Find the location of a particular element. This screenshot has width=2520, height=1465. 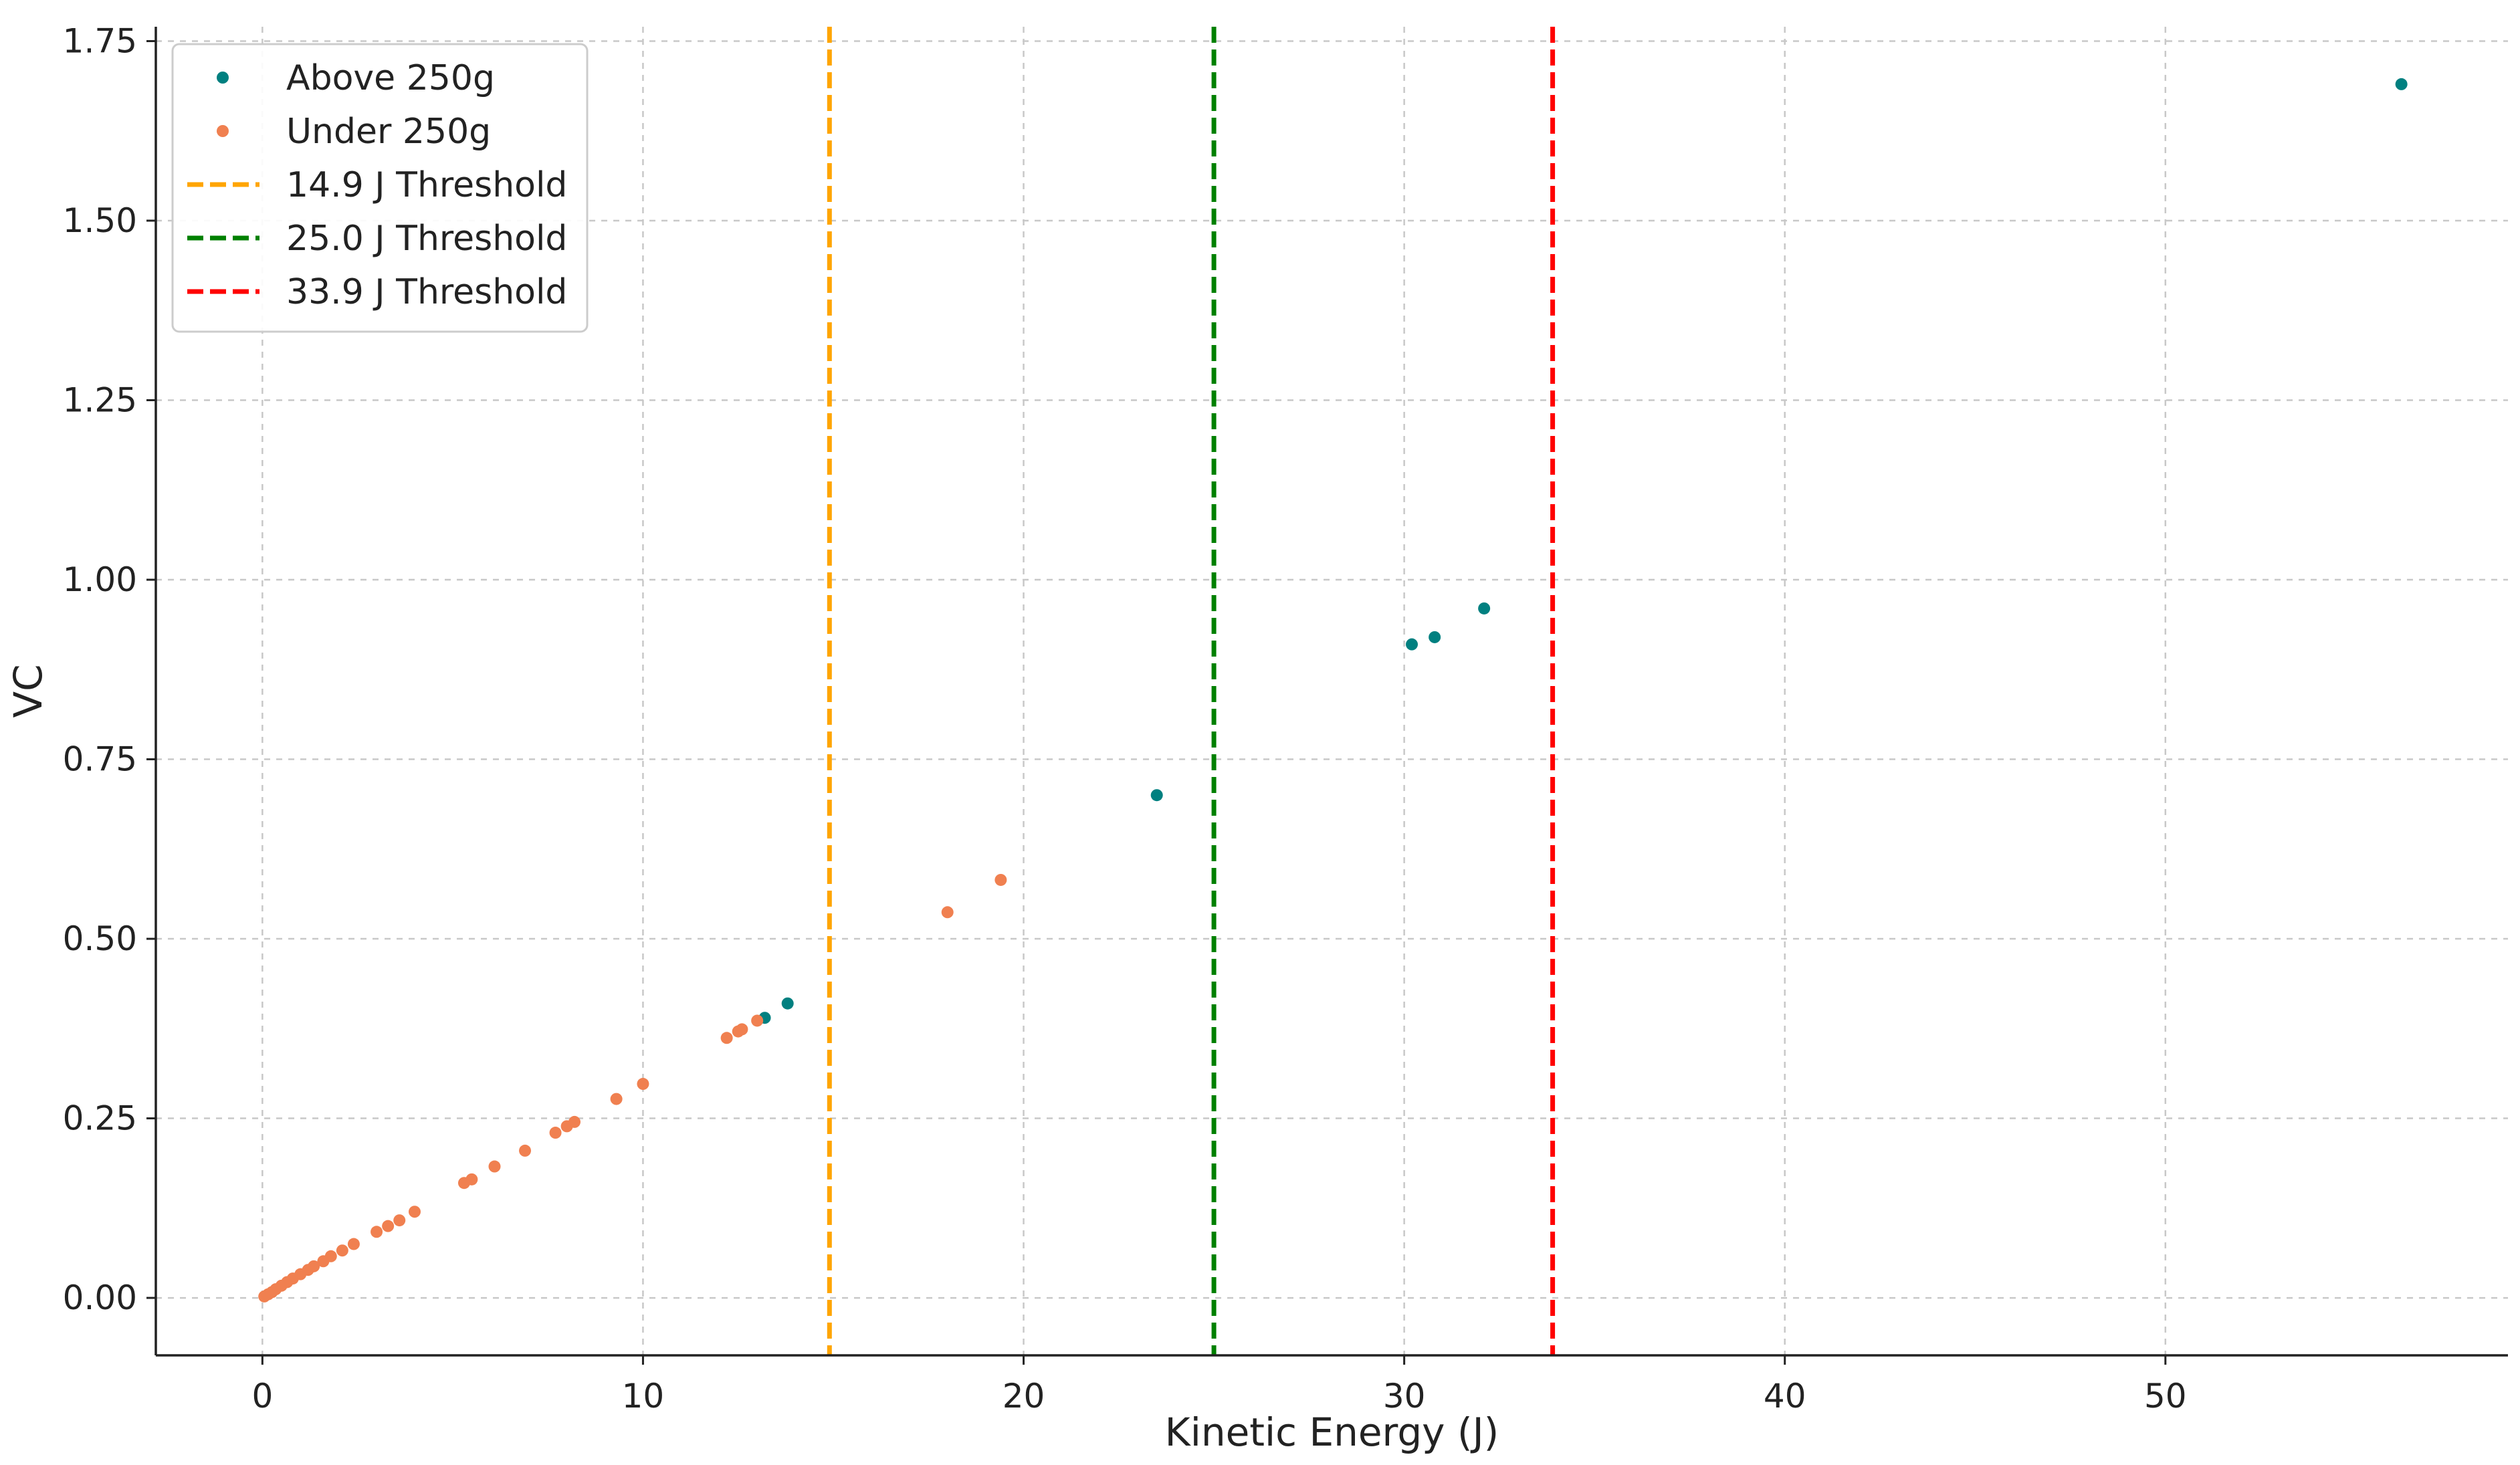

y-tick-label: 1.00 is located at coordinates (100, 579).